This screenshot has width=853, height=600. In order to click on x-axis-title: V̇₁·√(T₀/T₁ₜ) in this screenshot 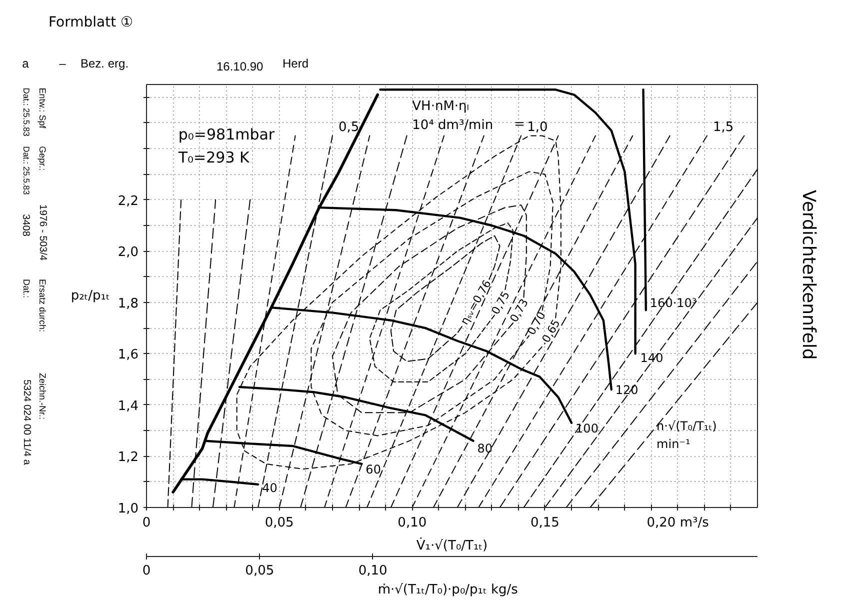, I will do `click(452, 545)`.